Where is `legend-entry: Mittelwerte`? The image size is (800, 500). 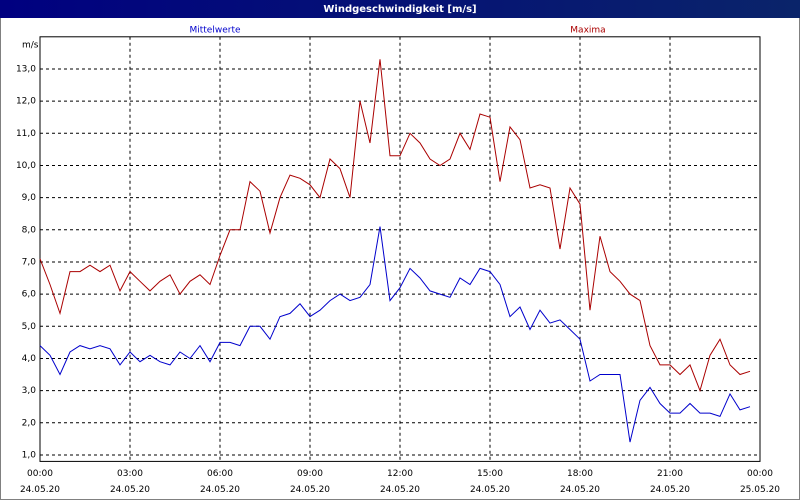 legend-entry: Mittelwerte is located at coordinates (214, 31).